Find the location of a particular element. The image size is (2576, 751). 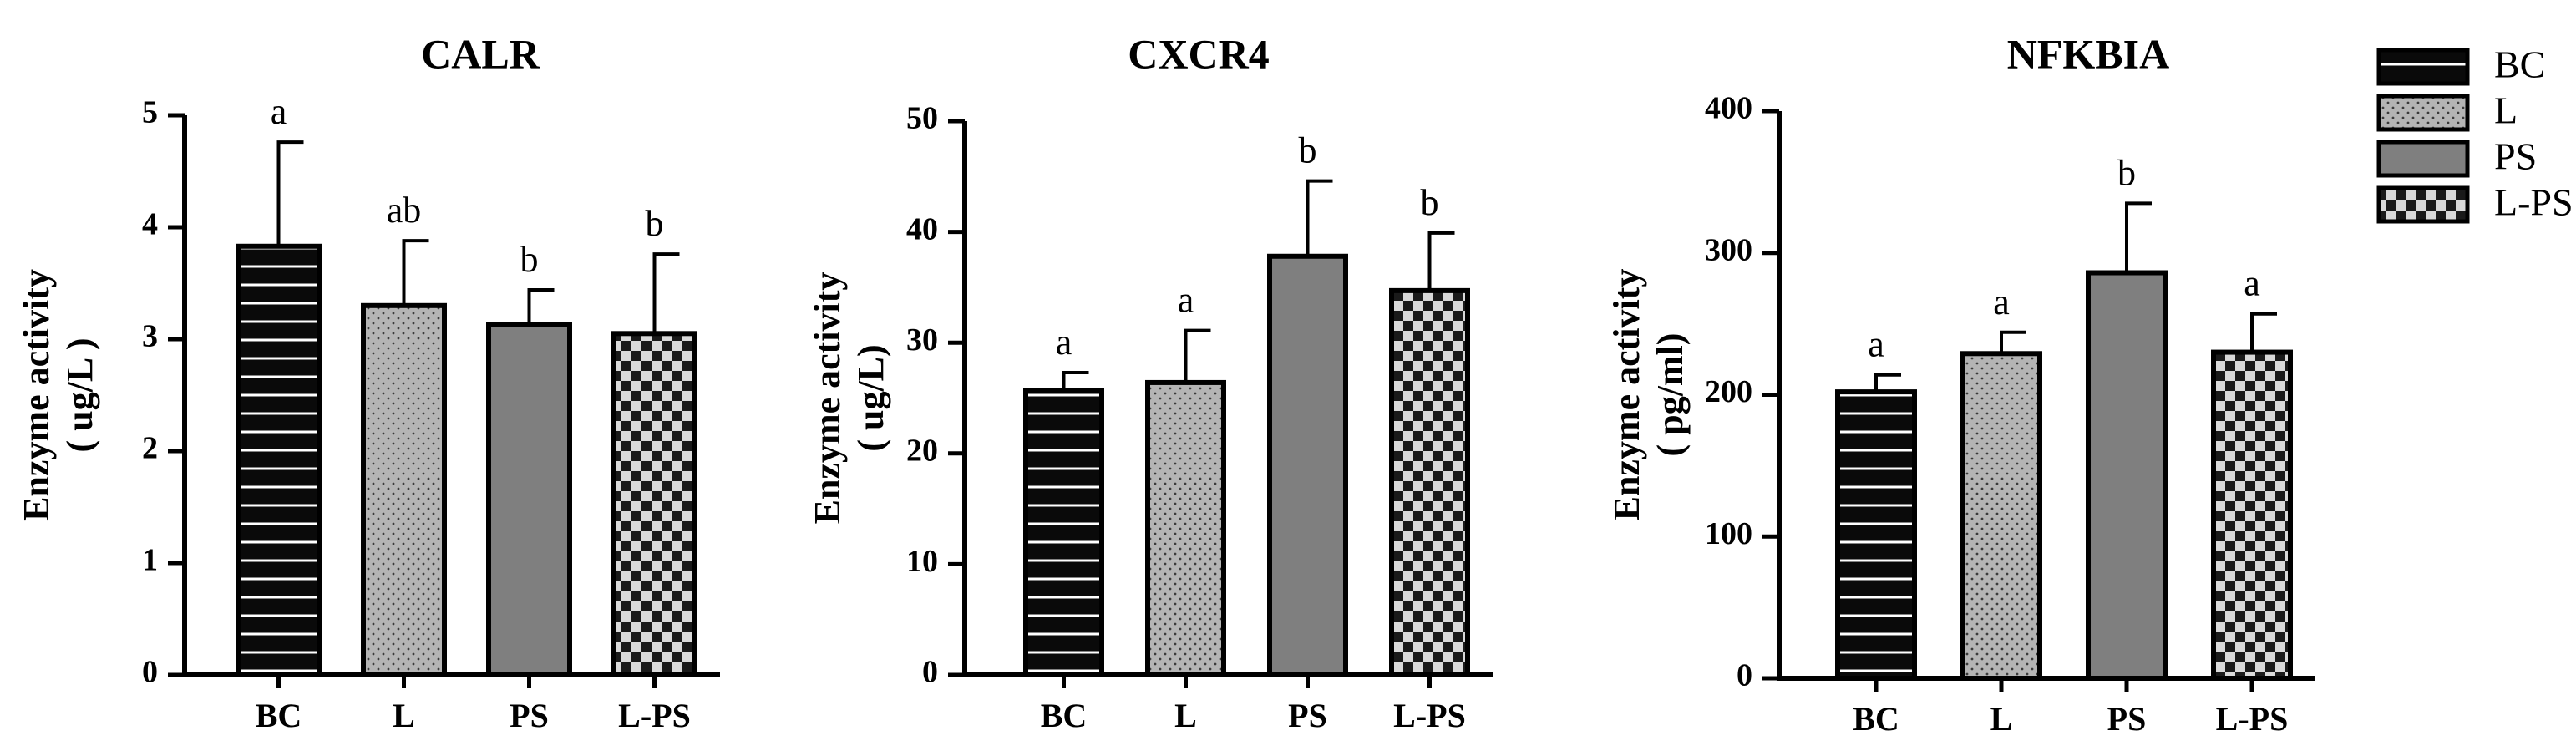

y-tick-label: 20 is located at coordinates (922, 452).